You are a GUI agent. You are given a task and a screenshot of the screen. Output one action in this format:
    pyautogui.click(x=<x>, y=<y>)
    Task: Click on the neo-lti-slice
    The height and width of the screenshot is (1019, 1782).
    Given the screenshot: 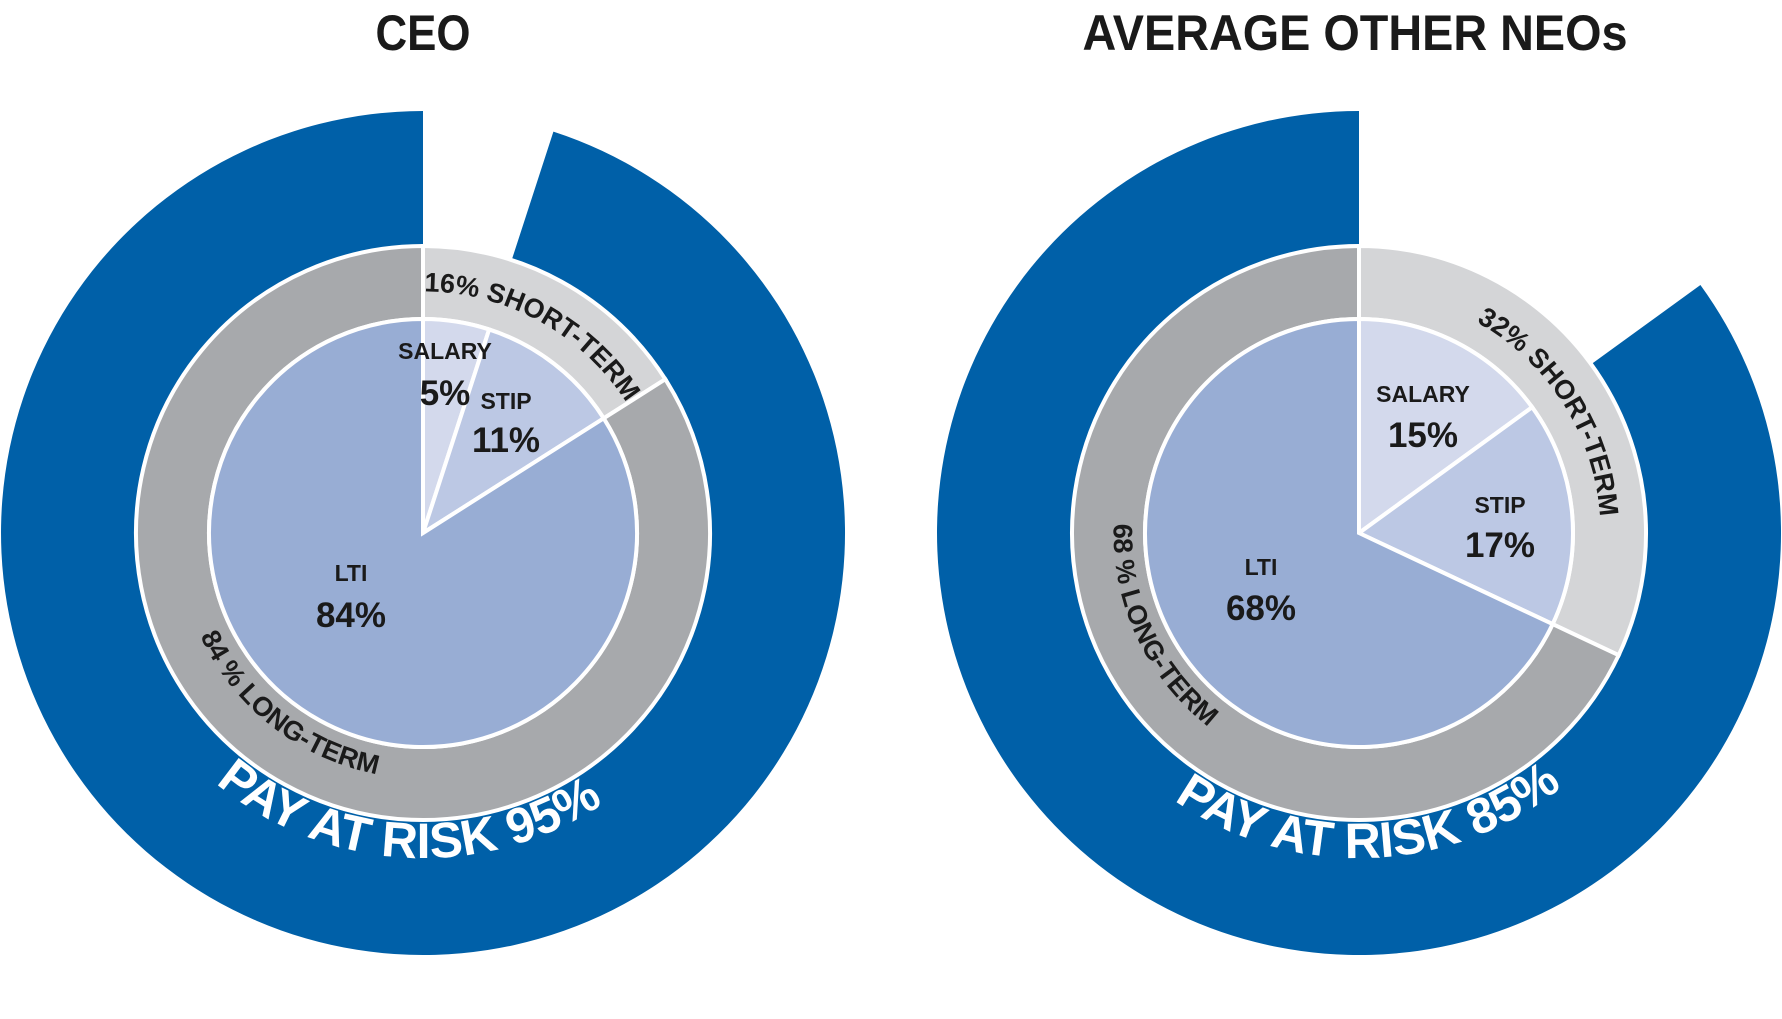 What is the action you would take?
    pyautogui.click(x=1349, y=532)
    